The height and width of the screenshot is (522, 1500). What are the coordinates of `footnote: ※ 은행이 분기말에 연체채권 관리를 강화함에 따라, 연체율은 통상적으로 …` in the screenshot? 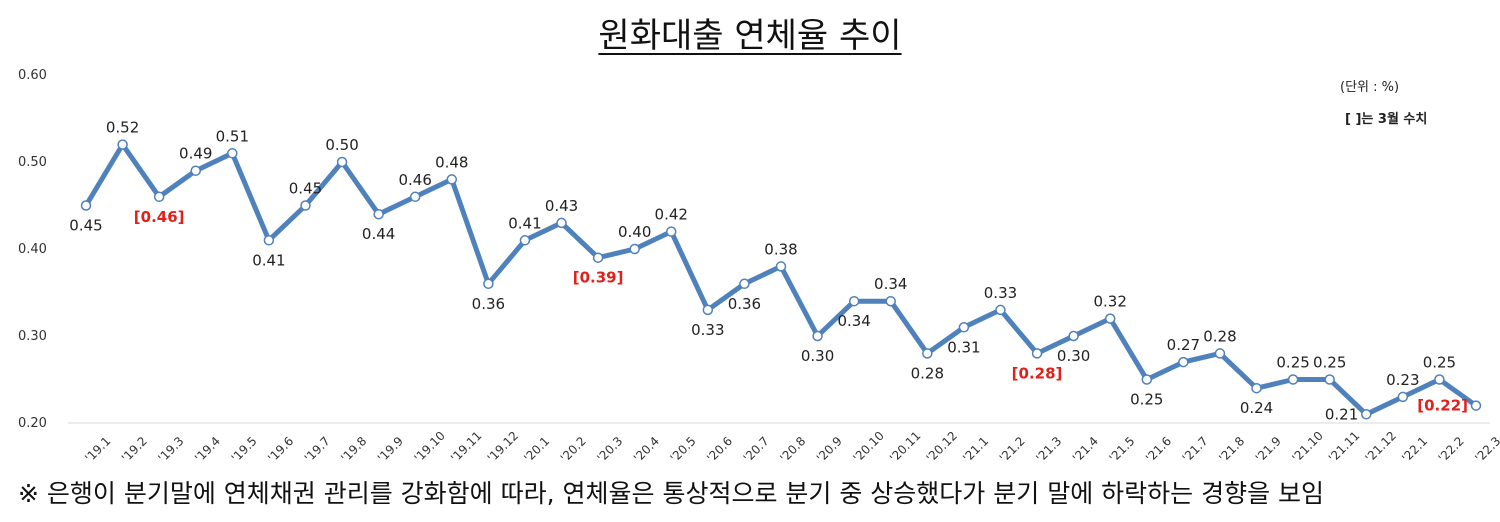 It's located at (671, 493).